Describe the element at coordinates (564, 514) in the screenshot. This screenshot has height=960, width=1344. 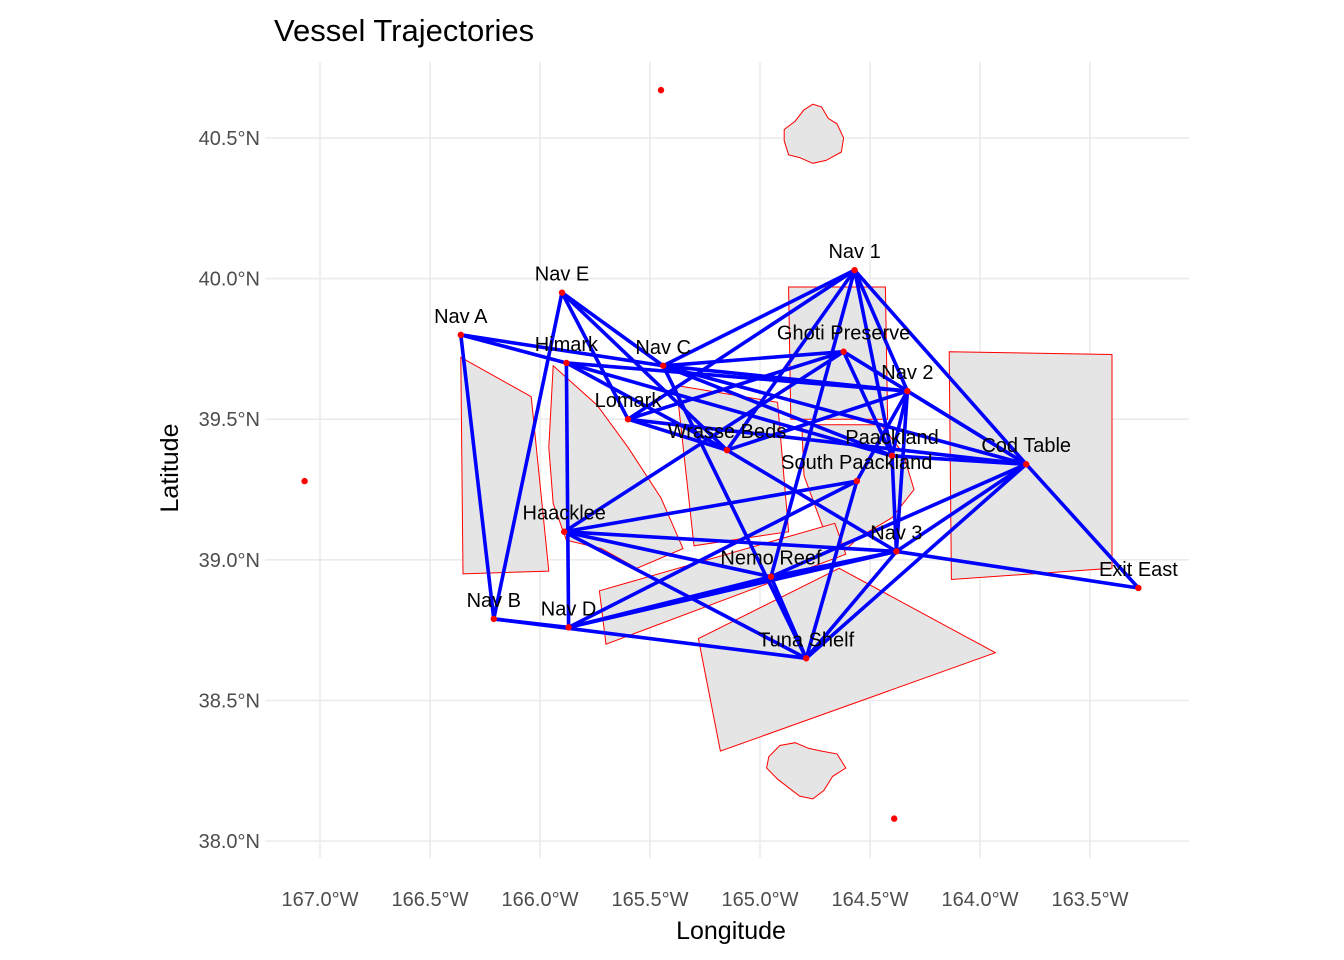
I see `location-label: Haacklee` at that location.